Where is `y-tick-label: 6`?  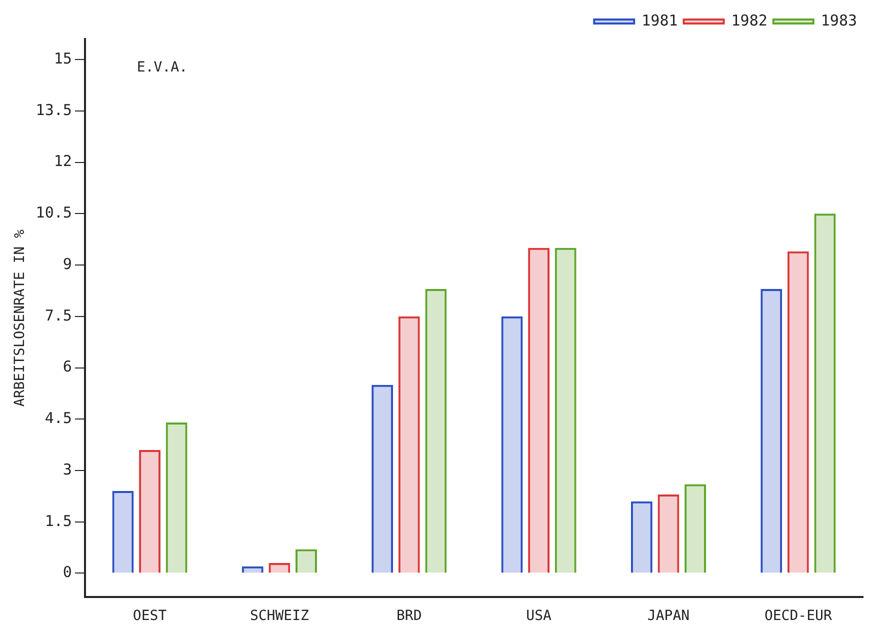
y-tick-label: 6 is located at coordinates (67, 367).